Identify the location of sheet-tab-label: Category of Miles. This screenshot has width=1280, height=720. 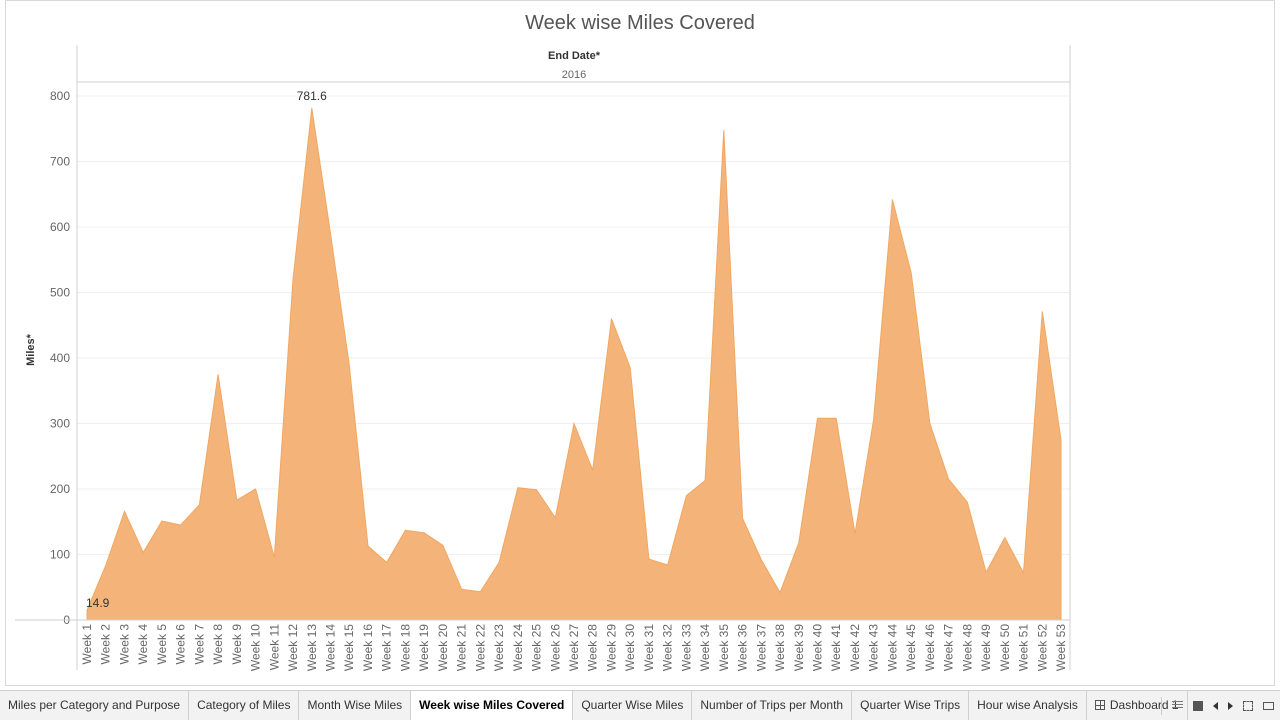
(244, 705).